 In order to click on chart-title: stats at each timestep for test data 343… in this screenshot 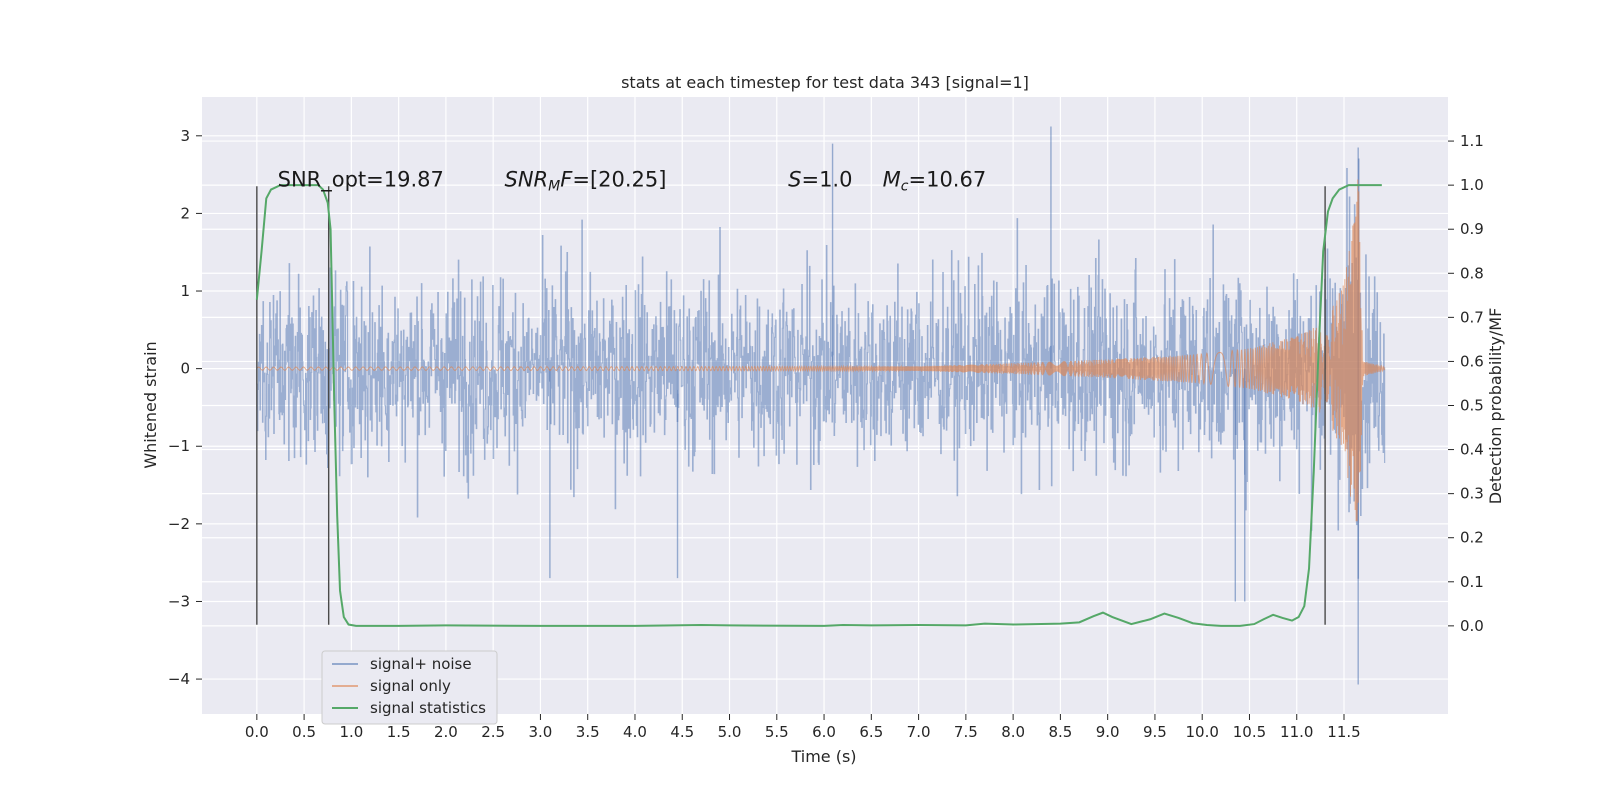, I will do `click(825, 82)`.